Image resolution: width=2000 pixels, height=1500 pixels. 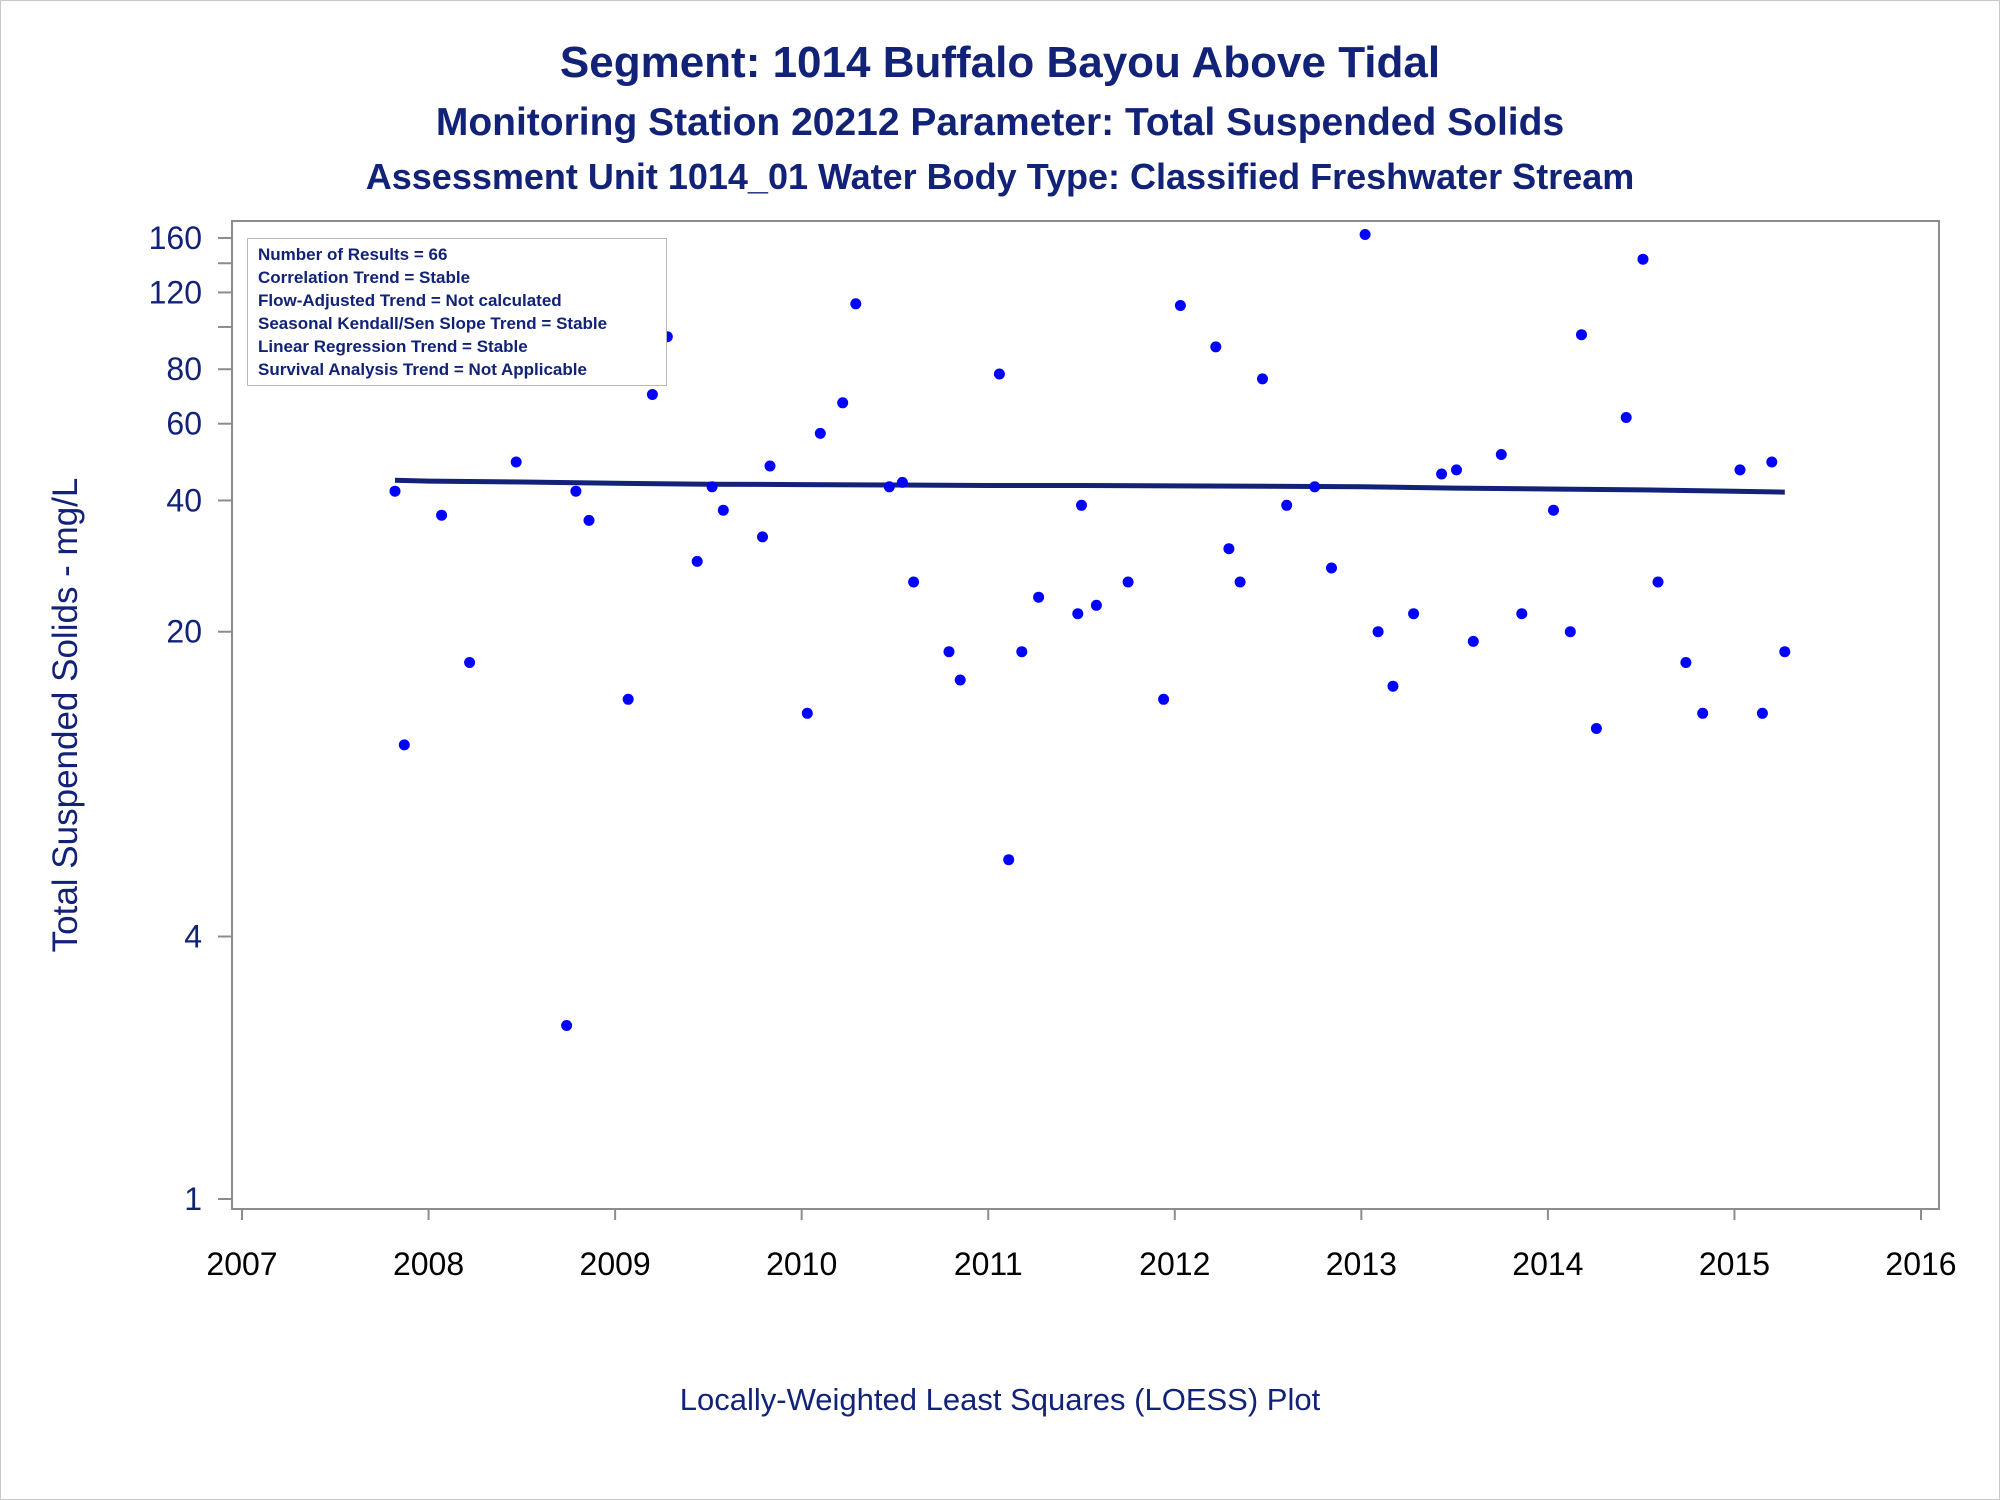 What do you see at coordinates (988, 1264) in the screenshot?
I see `x-tick-label: 2011` at bounding box center [988, 1264].